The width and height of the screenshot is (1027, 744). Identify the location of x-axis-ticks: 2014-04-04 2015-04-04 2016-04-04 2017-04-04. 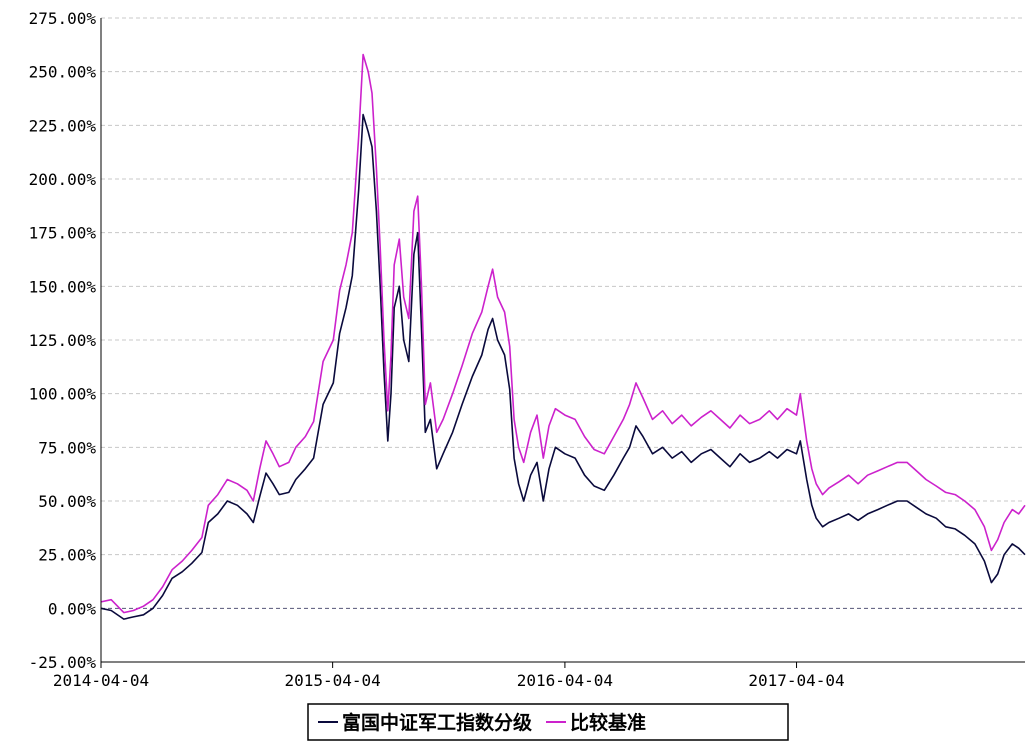
(449, 676).